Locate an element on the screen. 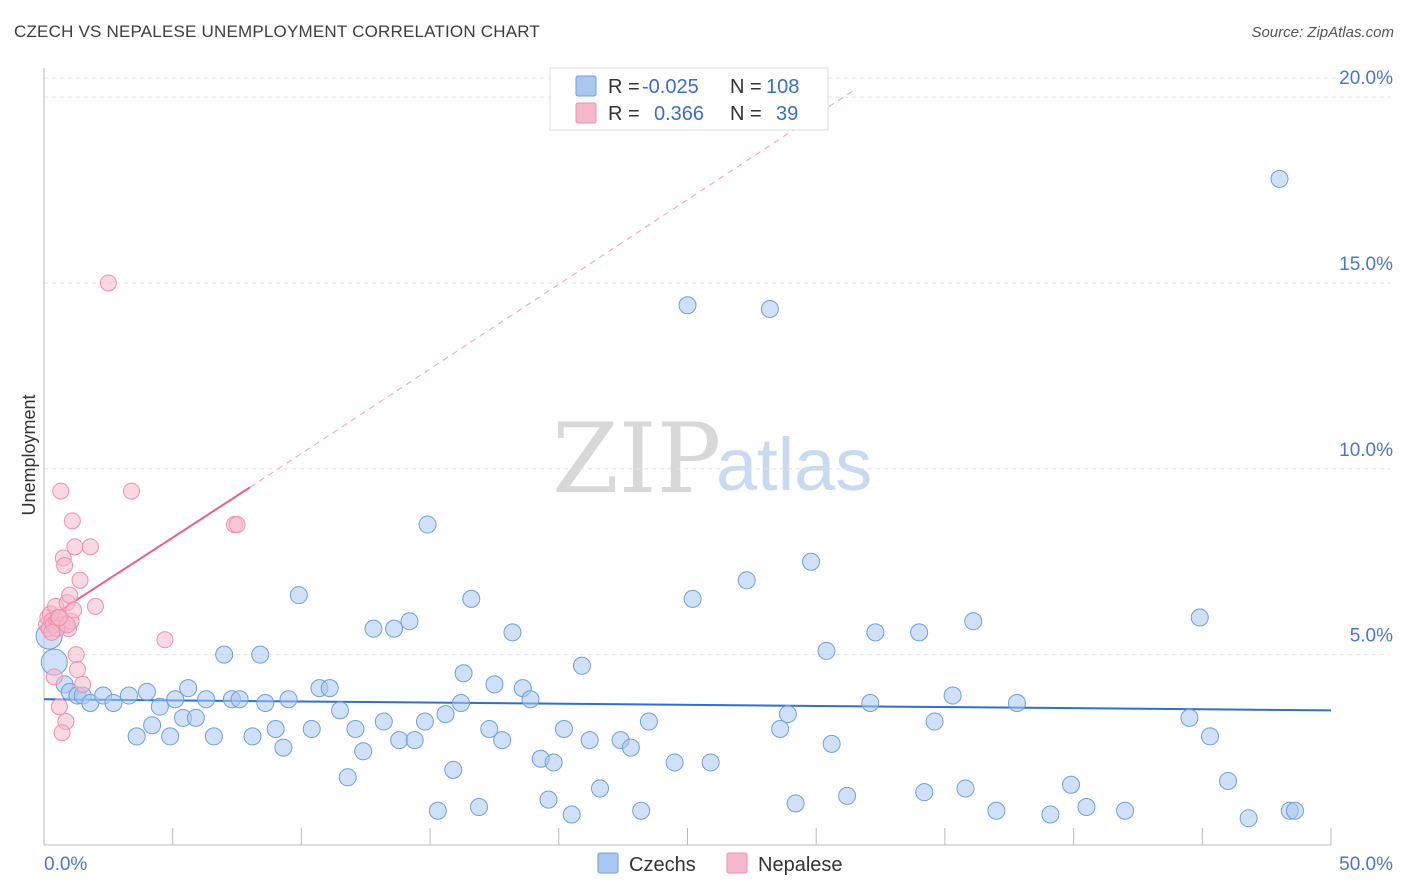 Image resolution: width=1406 pixels, height=892 pixels. y-tick-label: 10.0% is located at coordinates (1366, 450).